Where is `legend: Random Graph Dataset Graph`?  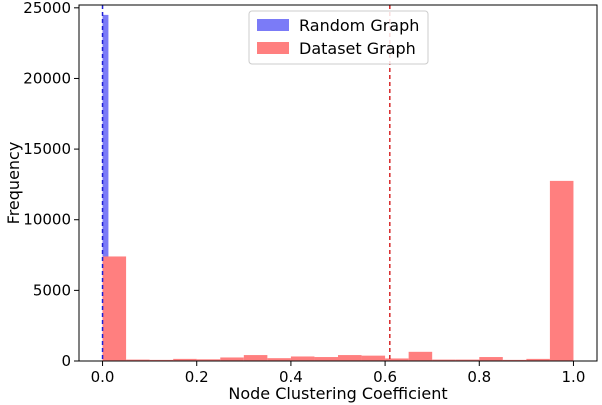 legend: Random Graph Dataset Graph is located at coordinates (338, 37).